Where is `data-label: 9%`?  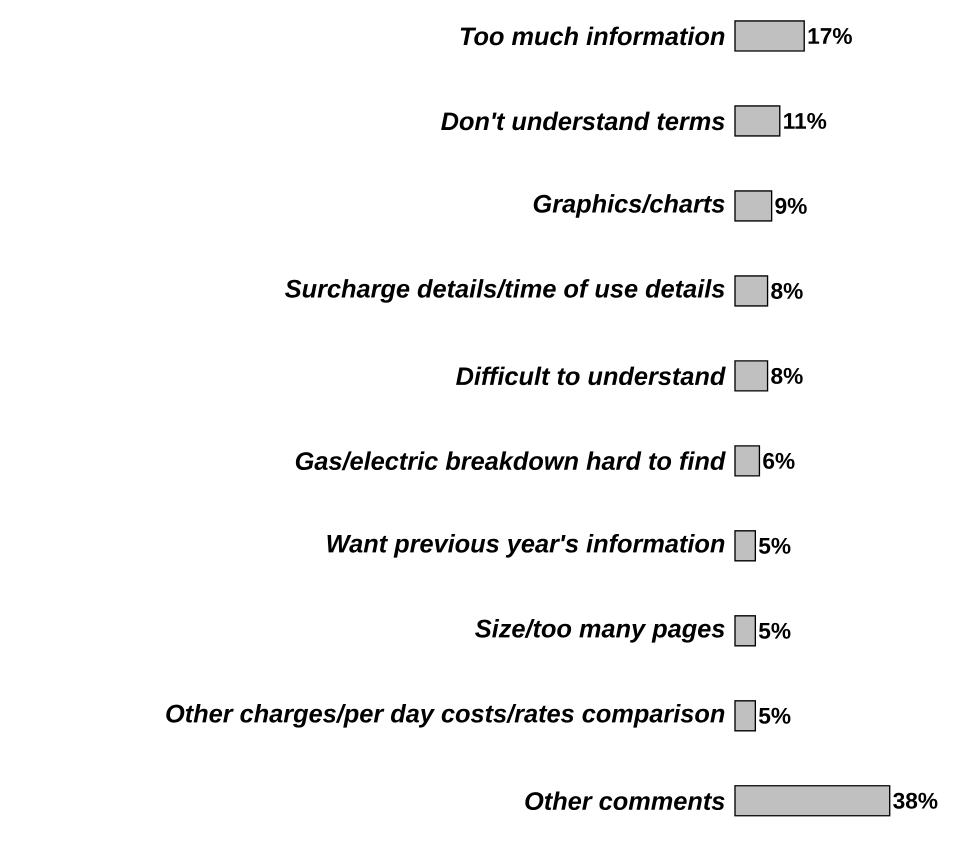
data-label: 9% is located at coordinates (791, 206).